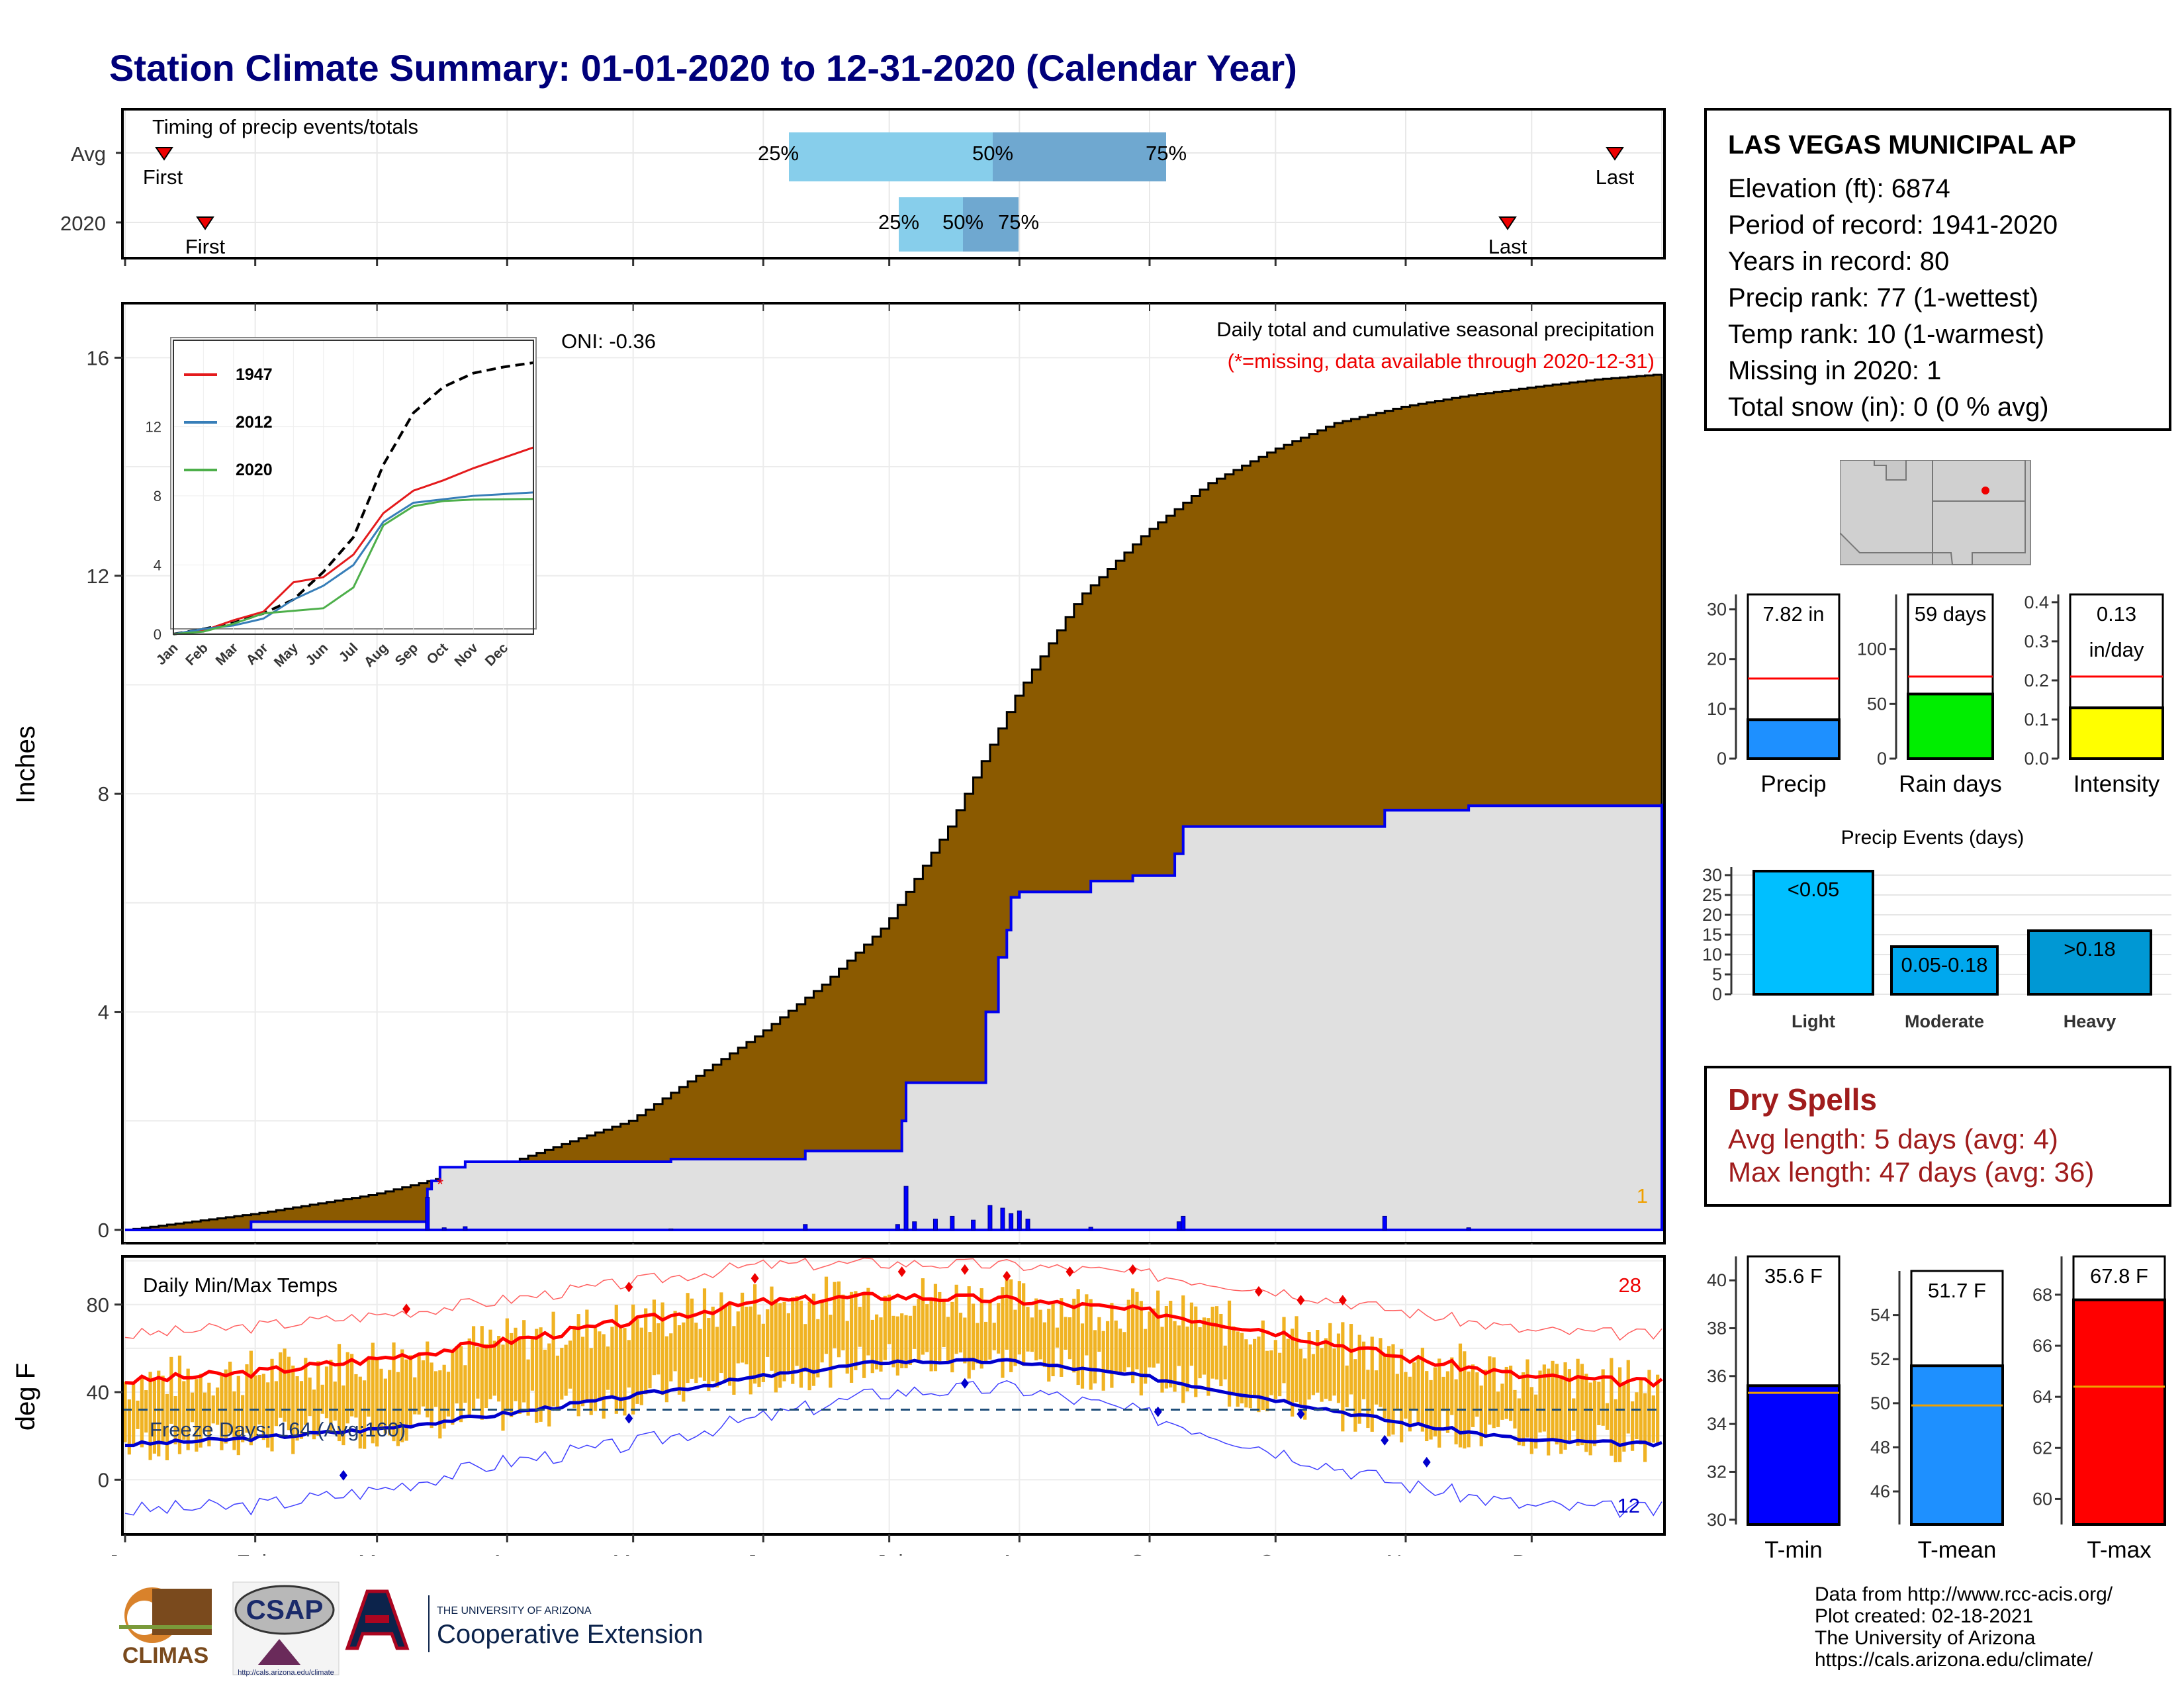 This screenshot has height=1688, width=2184. Describe the element at coordinates (1814, 1021) in the screenshot. I see `event-category-label: Light` at that location.